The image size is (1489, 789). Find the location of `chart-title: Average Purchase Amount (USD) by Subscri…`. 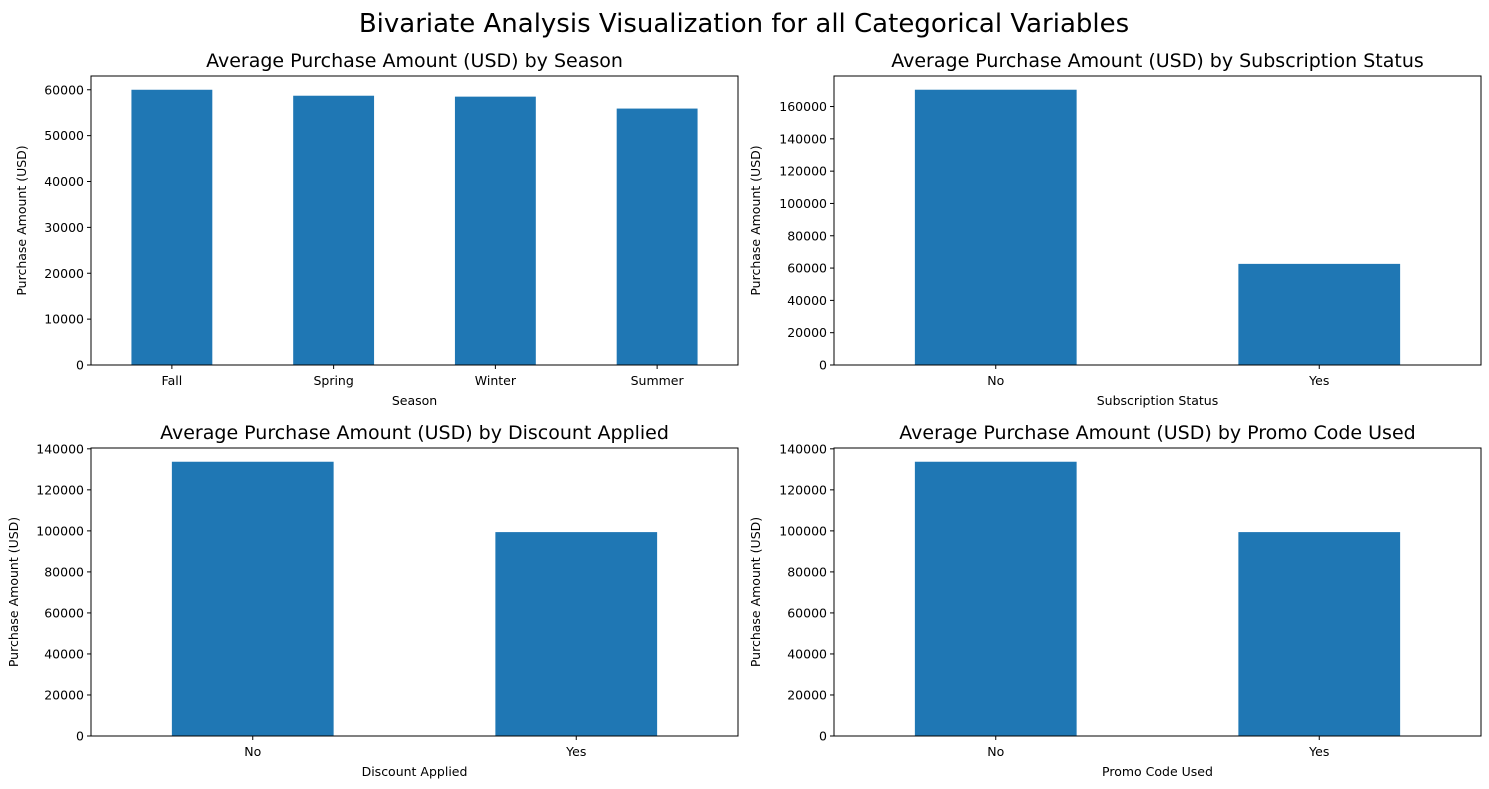

chart-title: Average Purchase Amount (USD) by Subscri… is located at coordinates (1157, 61).